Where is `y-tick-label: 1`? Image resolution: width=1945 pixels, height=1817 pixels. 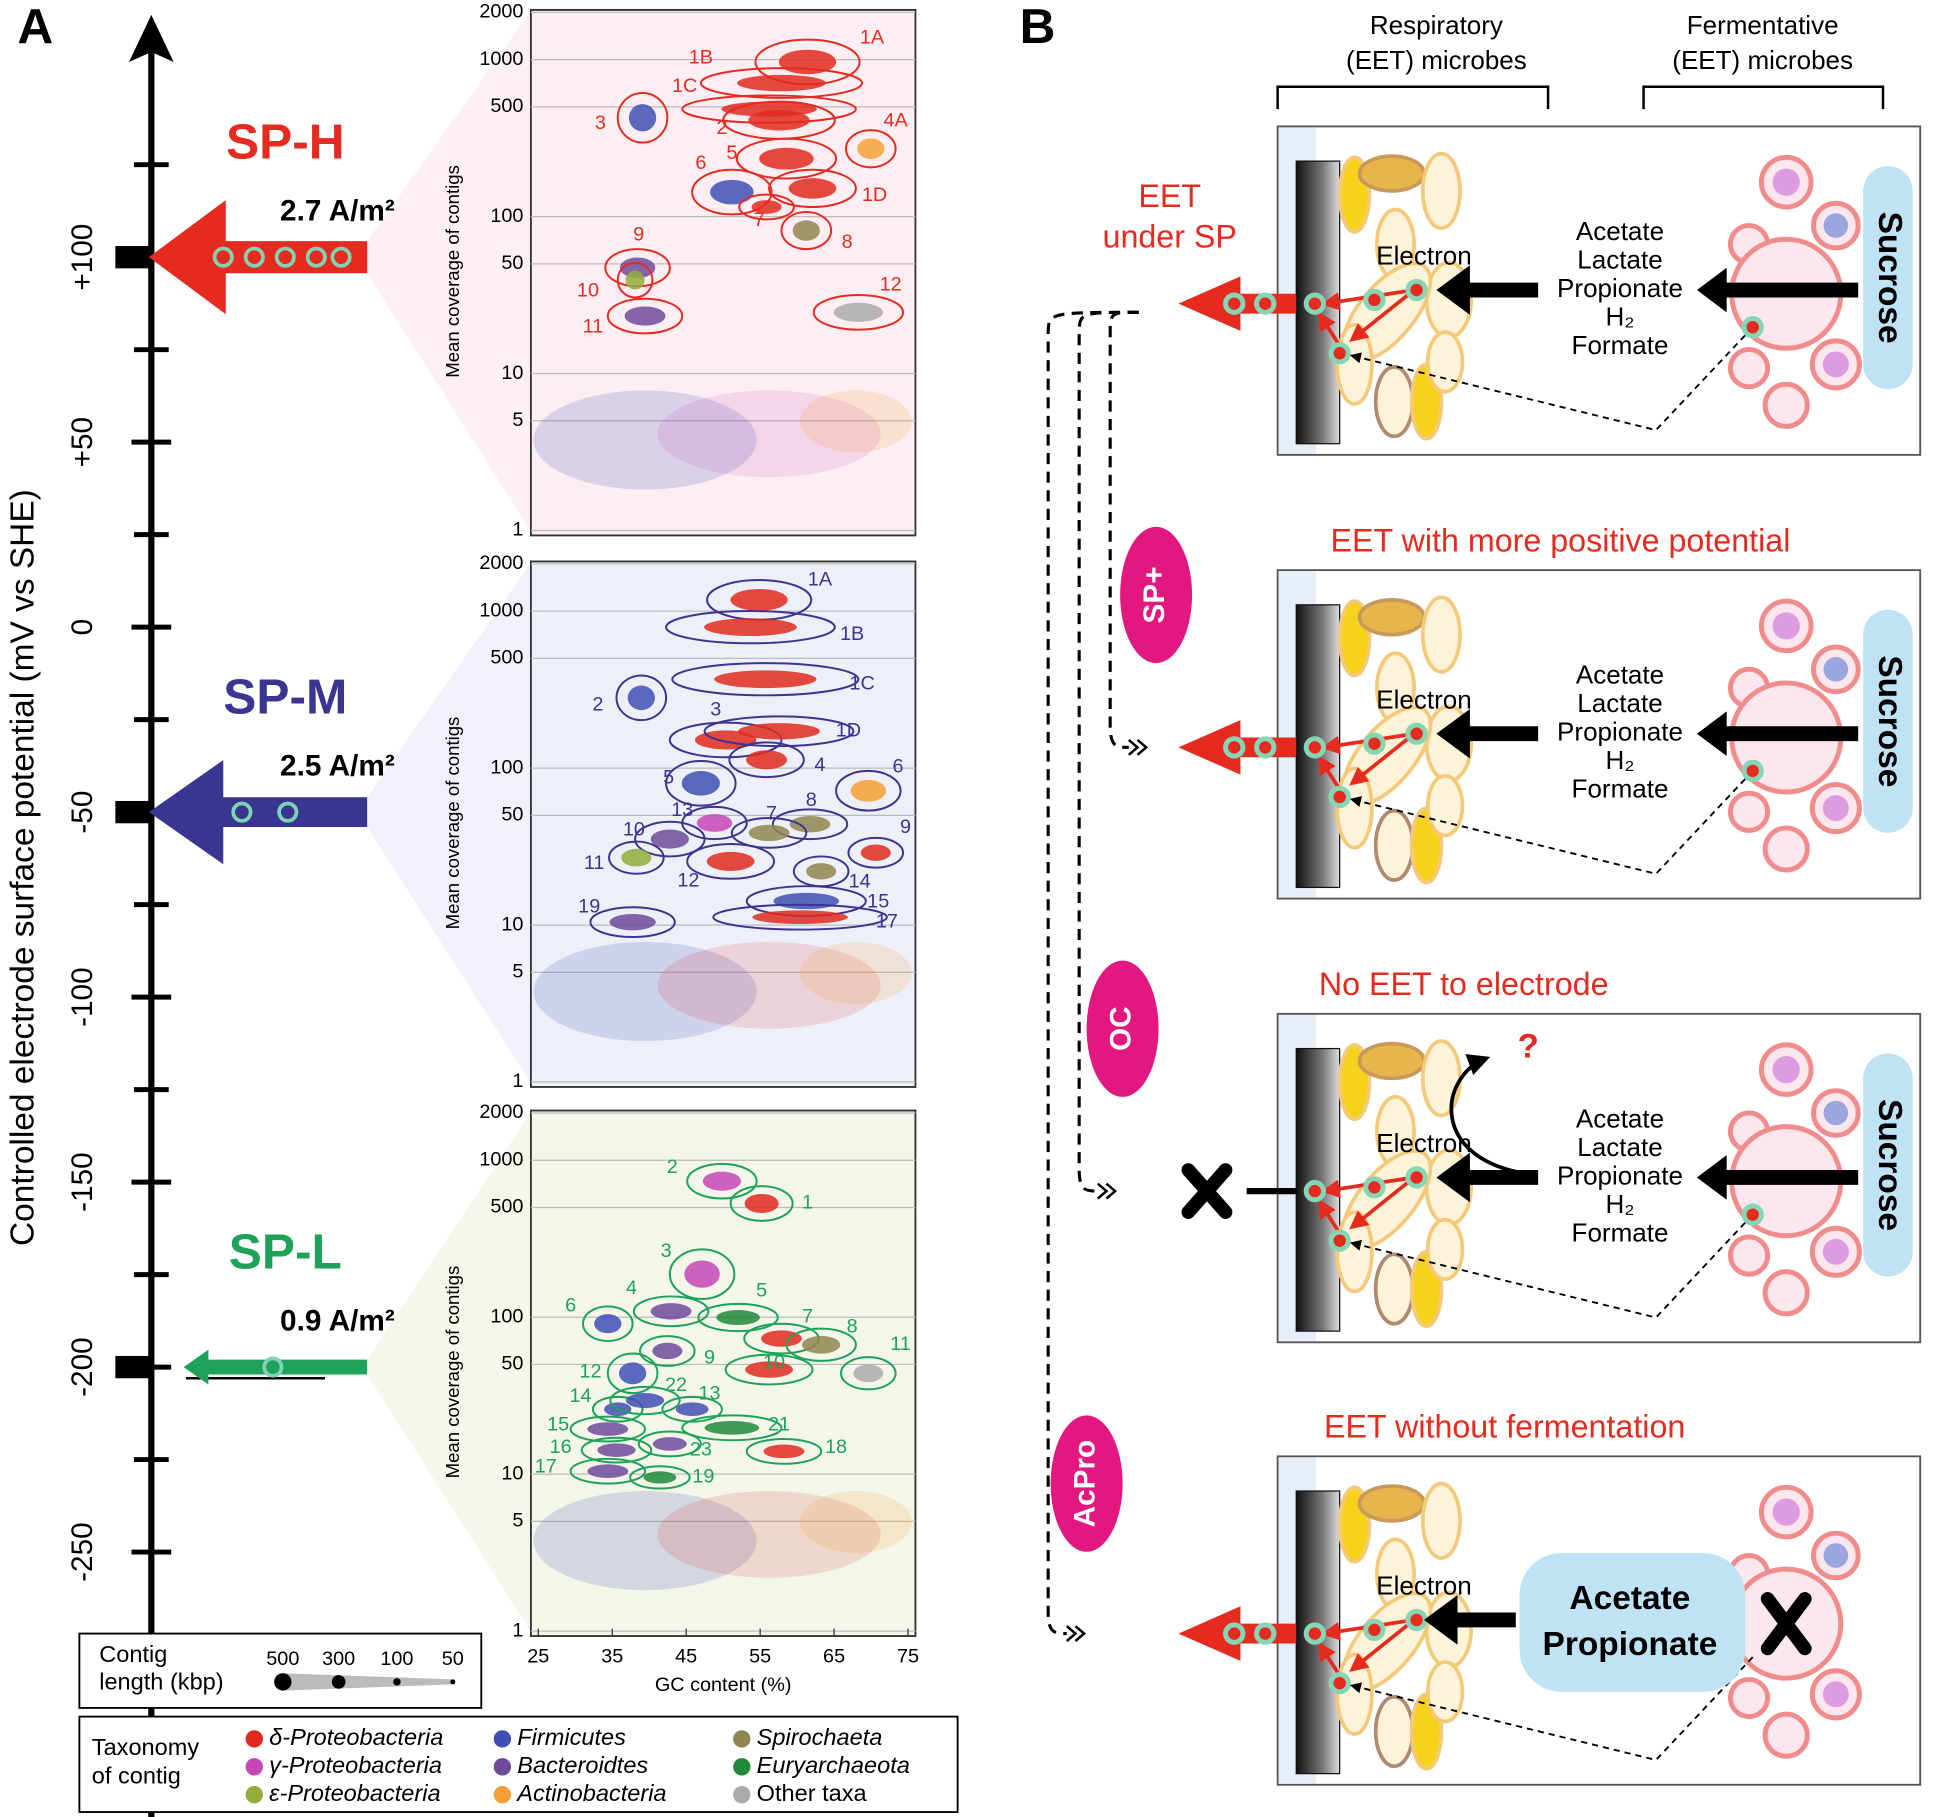
y-tick-label: 1 is located at coordinates (517, 1630).